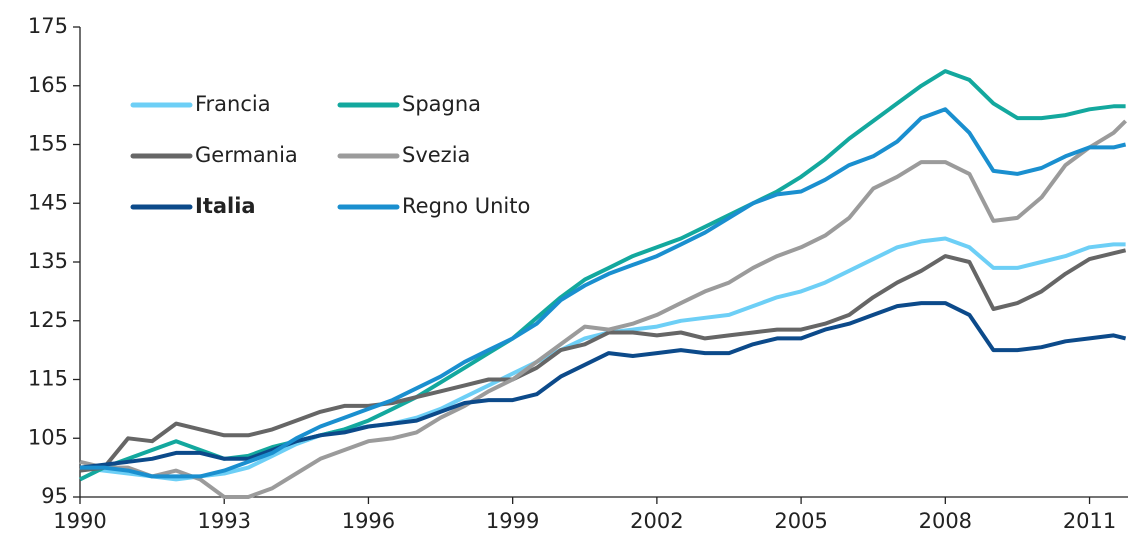 Image resolution: width=1134 pixels, height=542 pixels. Describe the element at coordinates (48, 202) in the screenshot. I see `y-tick-label: 145` at that location.